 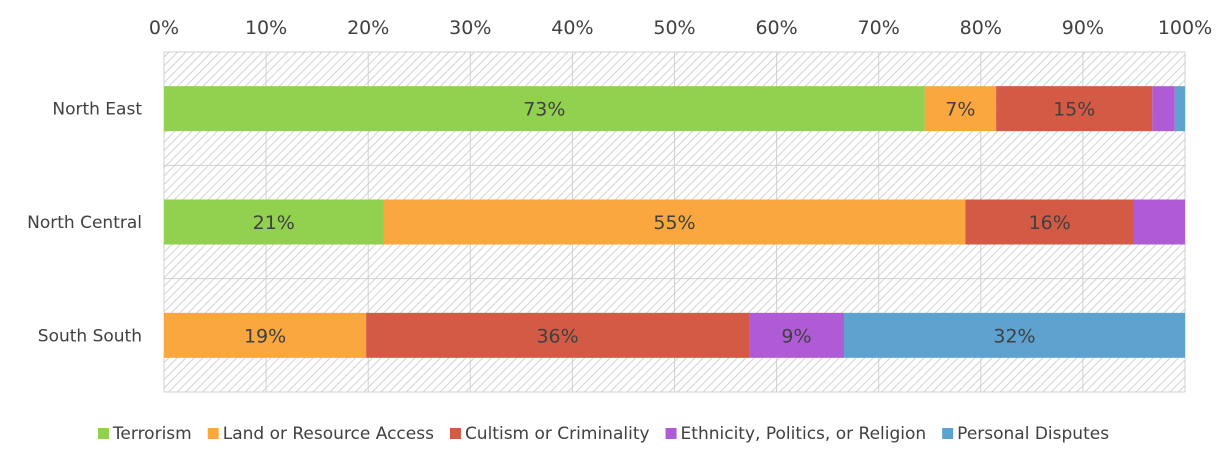 I want to click on x-tick-label: 50%, so click(x=674, y=28).